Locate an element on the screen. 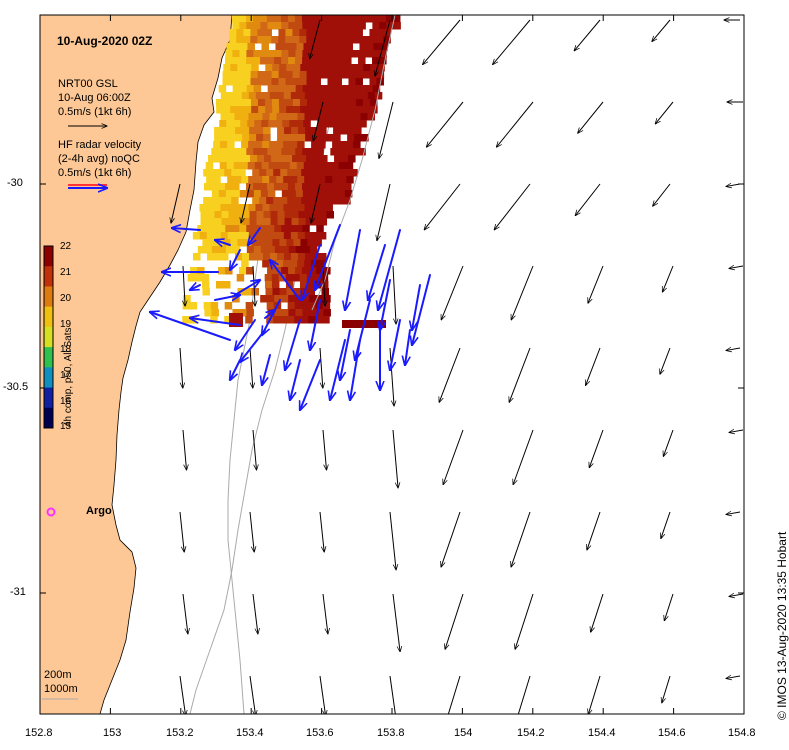 The height and width of the screenshot is (750, 789). lon-tick-153-2: 153.2 is located at coordinates (180, 733).